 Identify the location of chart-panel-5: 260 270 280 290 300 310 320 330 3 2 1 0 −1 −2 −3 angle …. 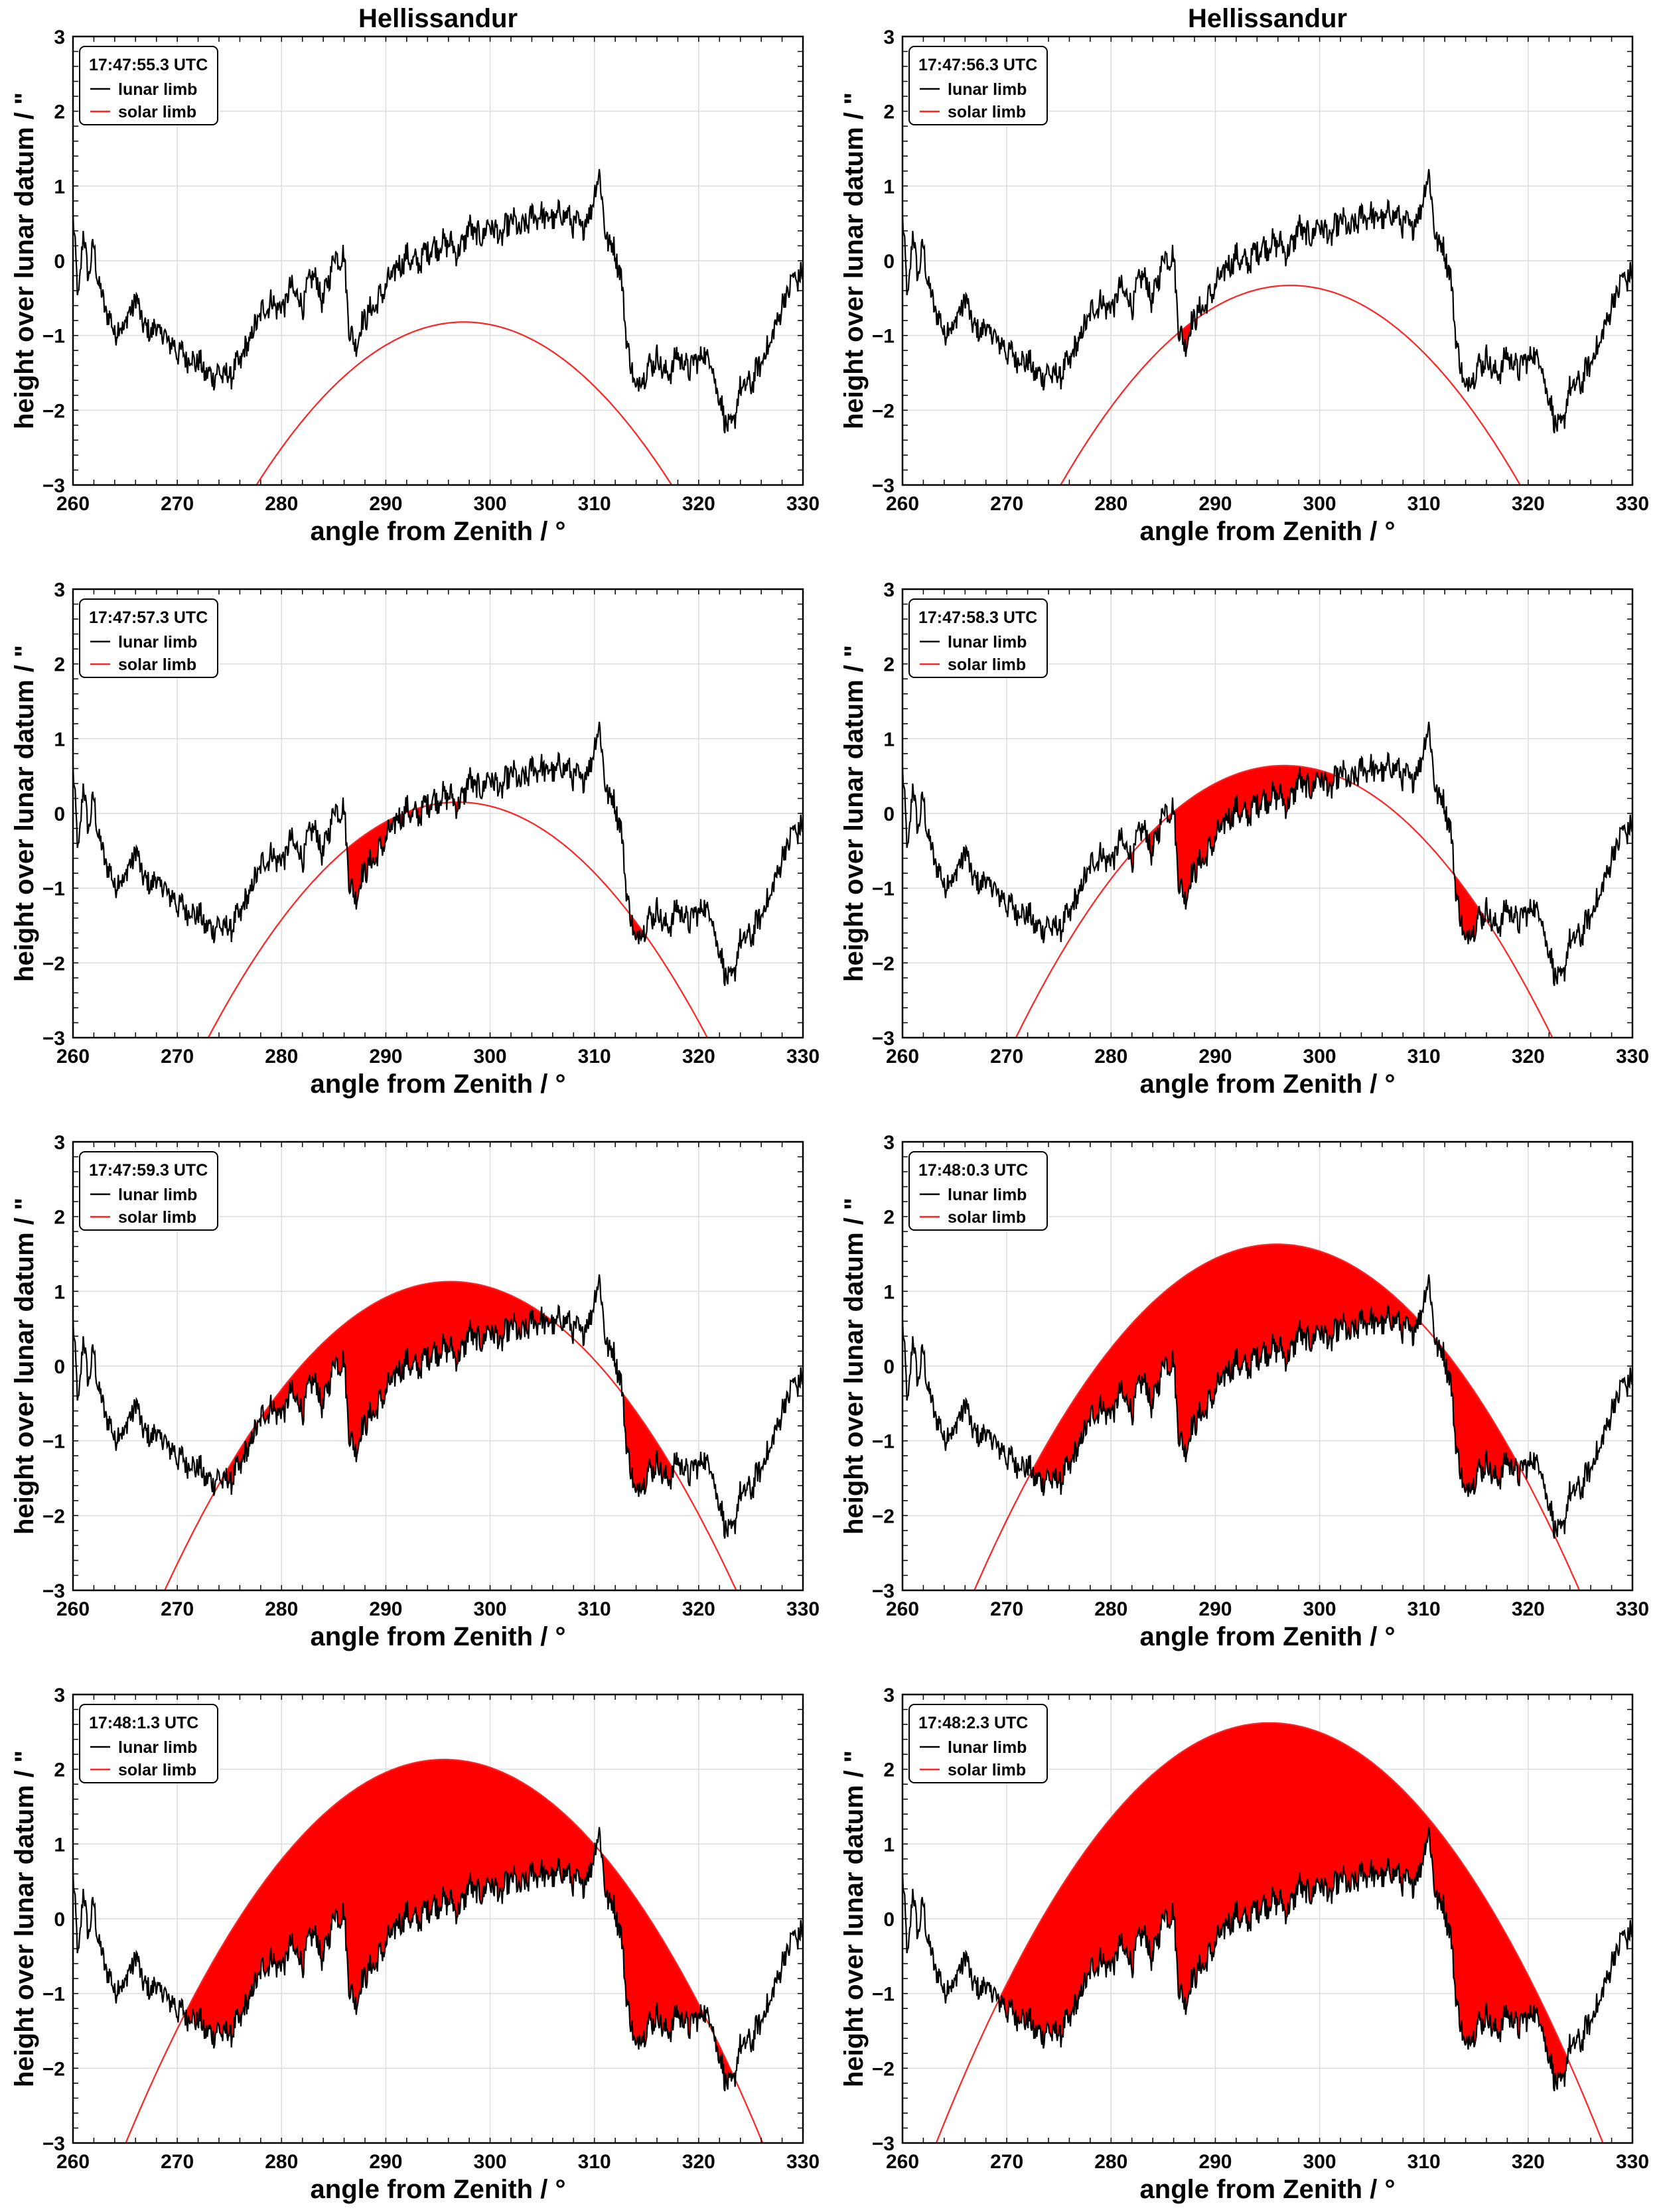
(415, 1391).